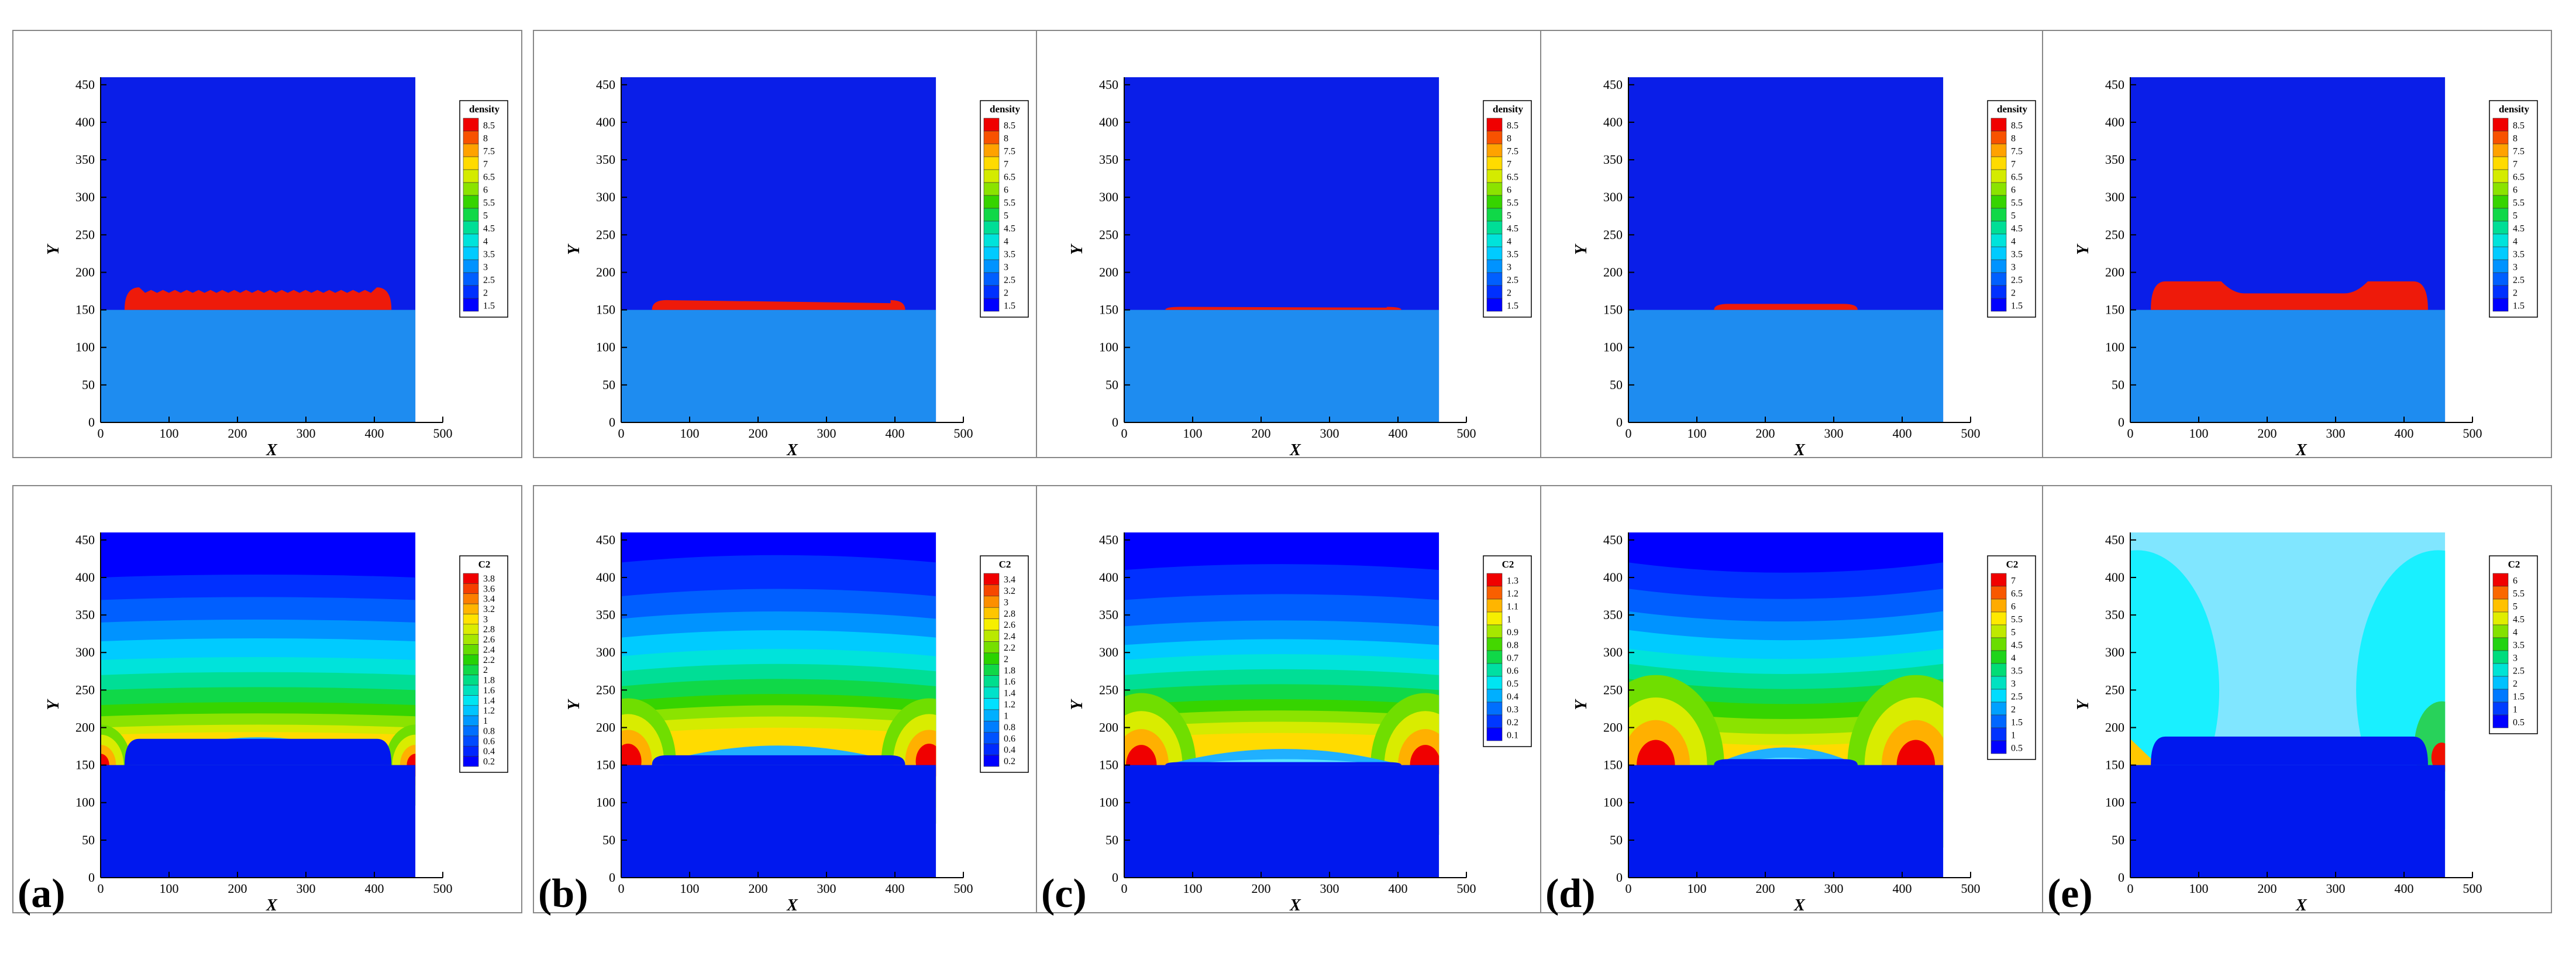 This screenshot has width=2576, height=966. What do you see at coordinates (2519, 594) in the screenshot?
I see `legend-level-label: 5.5` at bounding box center [2519, 594].